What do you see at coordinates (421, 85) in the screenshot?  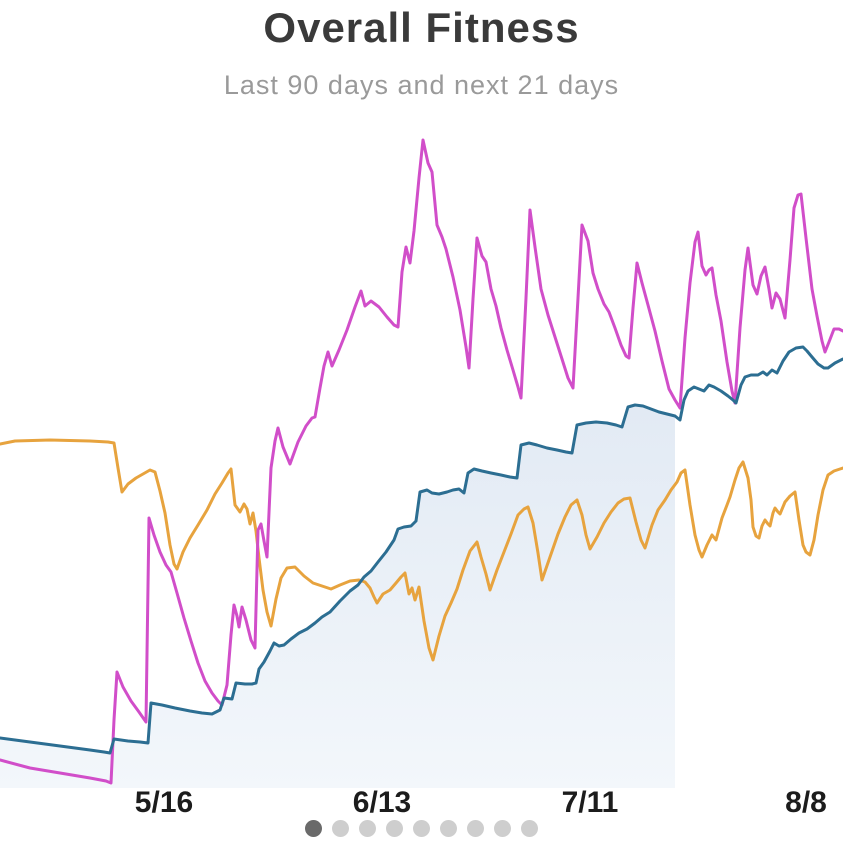 I see `page-subtitle: Last 90 days and next 21 days` at bounding box center [421, 85].